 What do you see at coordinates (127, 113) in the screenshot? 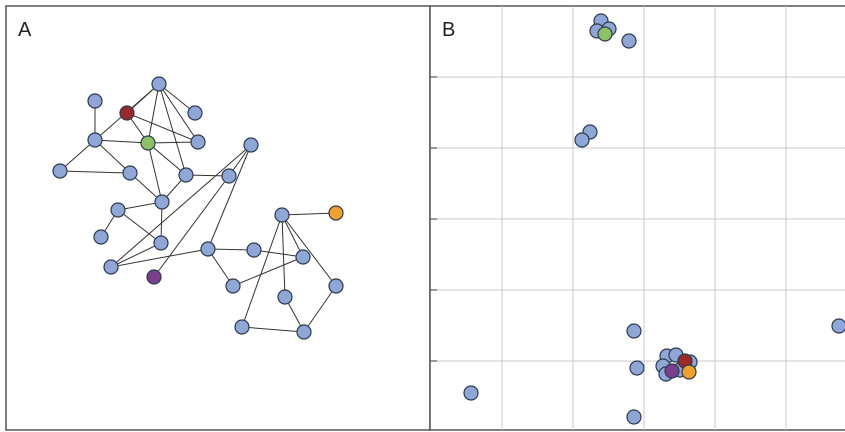
I see `network-node-red` at bounding box center [127, 113].